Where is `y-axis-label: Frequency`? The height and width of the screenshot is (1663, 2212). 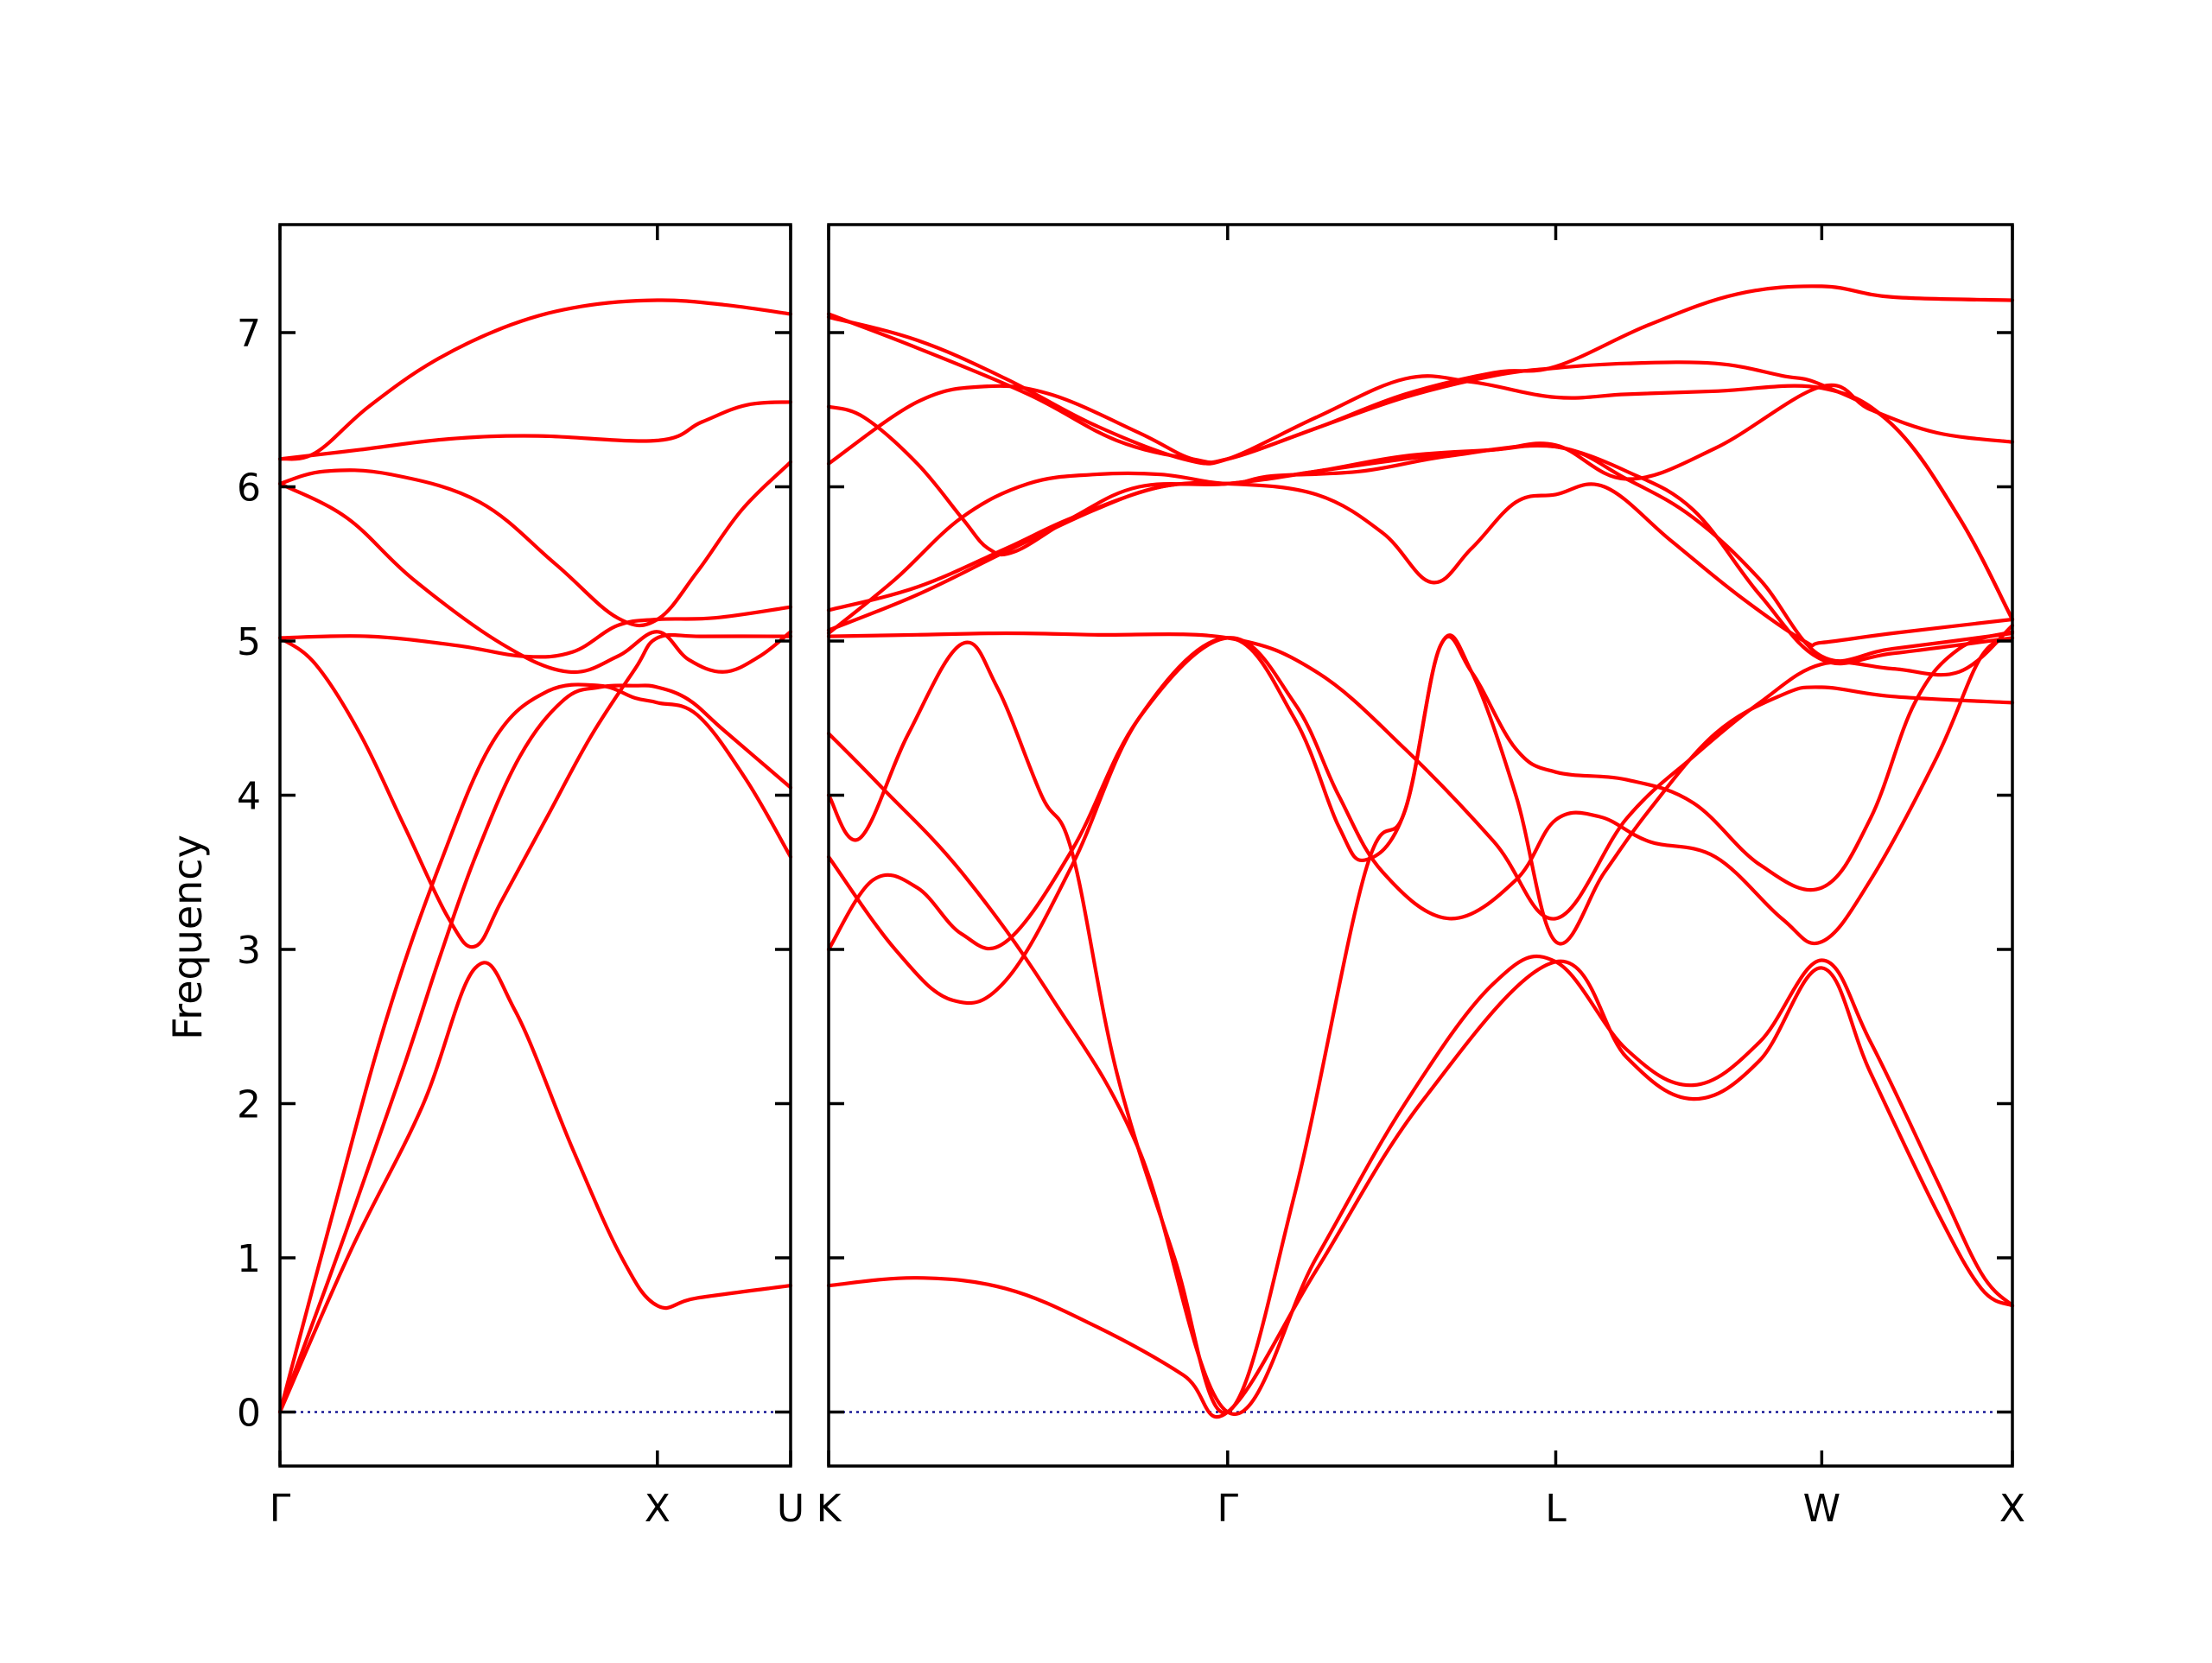
y-axis-label: Frequency is located at coordinates (187, 937).